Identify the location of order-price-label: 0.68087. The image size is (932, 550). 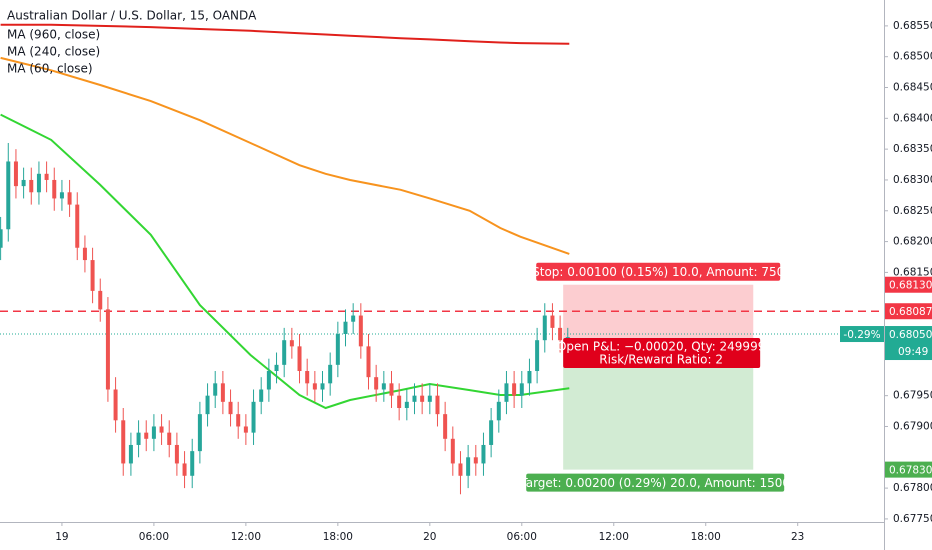
(910, 312).